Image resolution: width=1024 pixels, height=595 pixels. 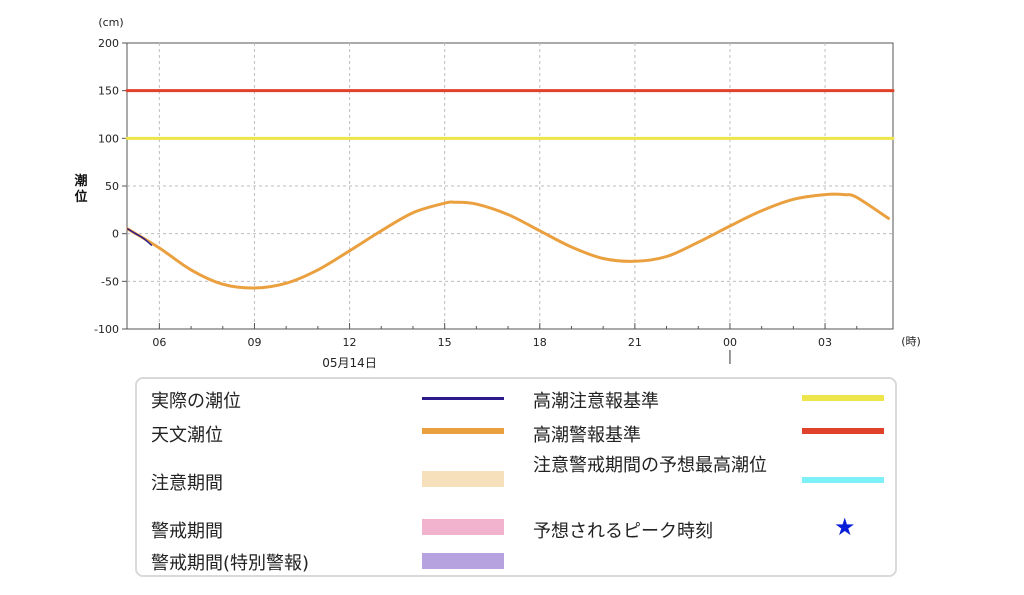 What do you see at coordinates (587, 435) in the screenshot?
I see `legend-label-warning-level: 高潮警報基準` at bounding box center [587, 435].